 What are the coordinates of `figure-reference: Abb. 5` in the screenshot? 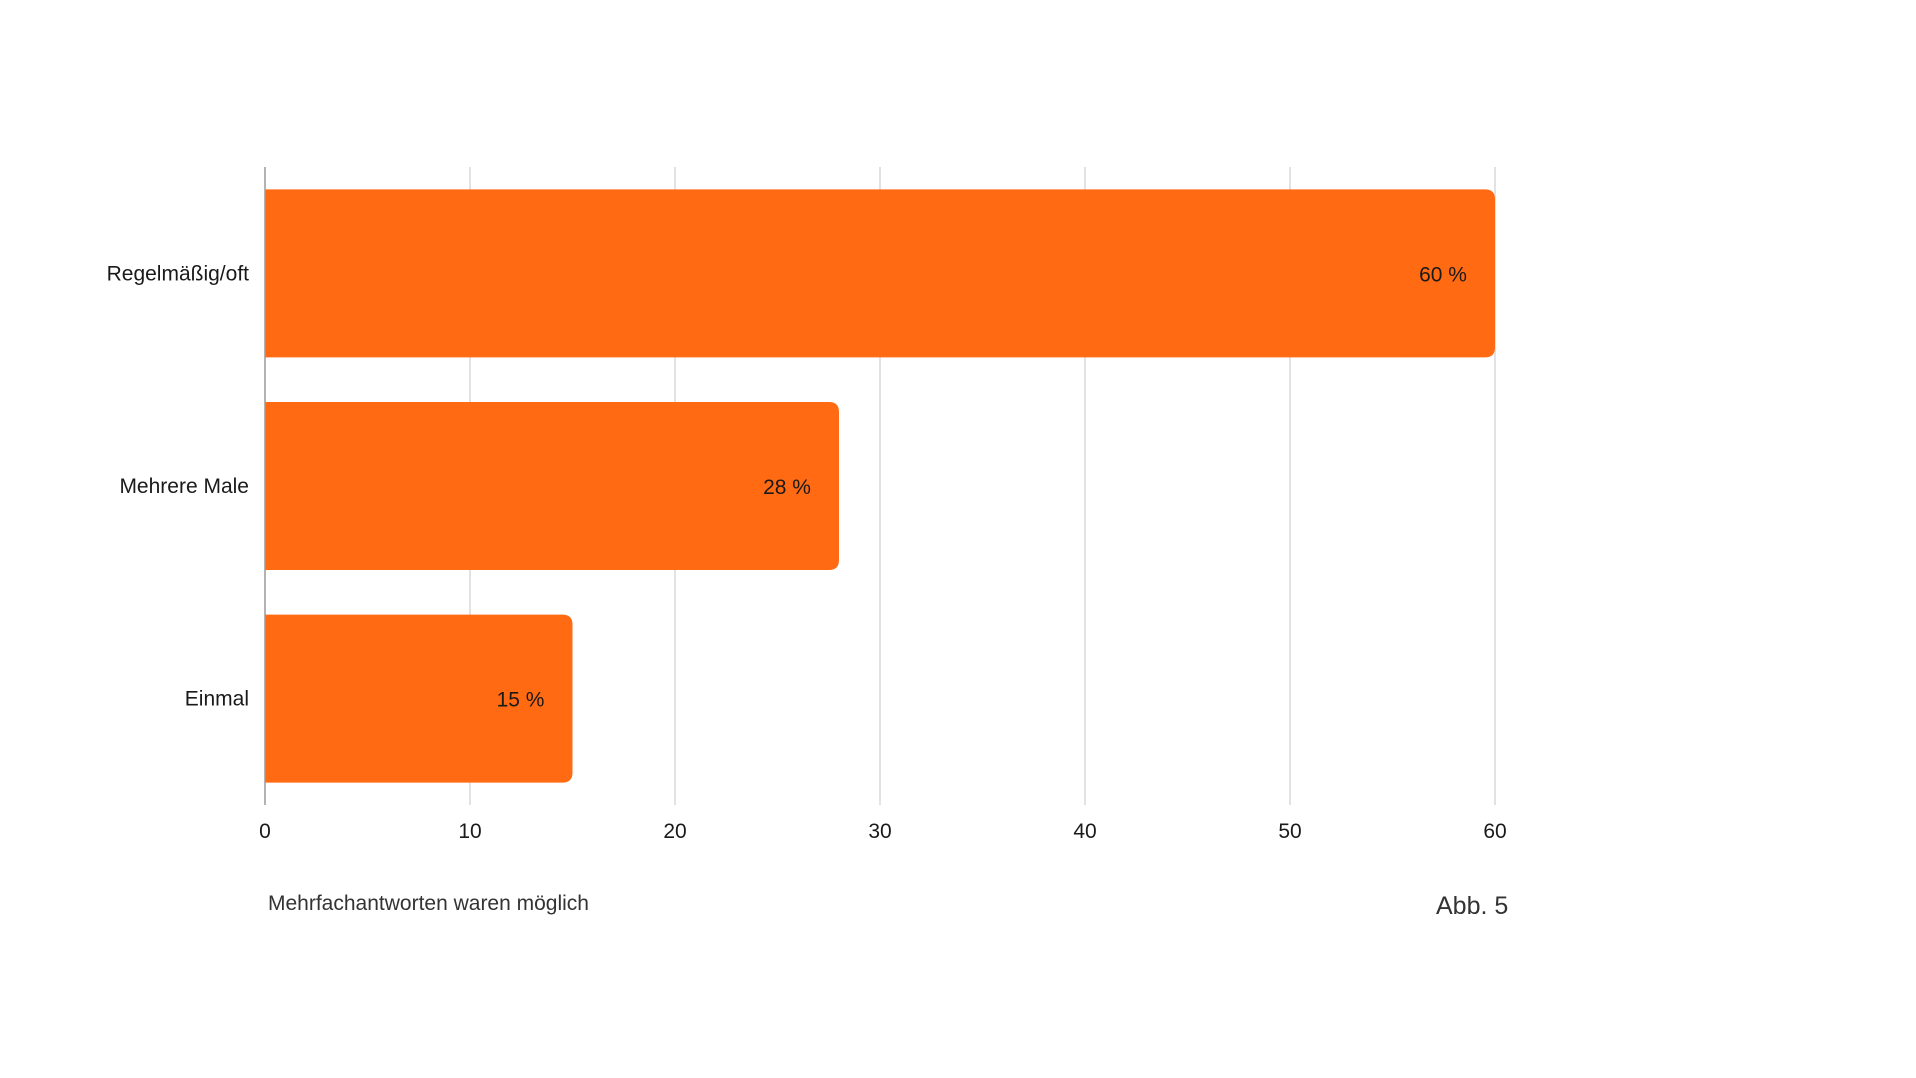 It's located at (1472, 906).